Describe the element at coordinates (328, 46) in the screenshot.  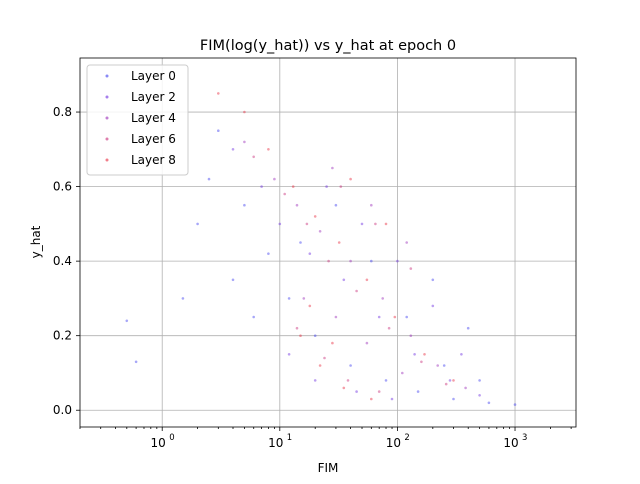
I see `chart-title: FIM(log(y_hat)) vs y_hat at epoch 0` at that location.